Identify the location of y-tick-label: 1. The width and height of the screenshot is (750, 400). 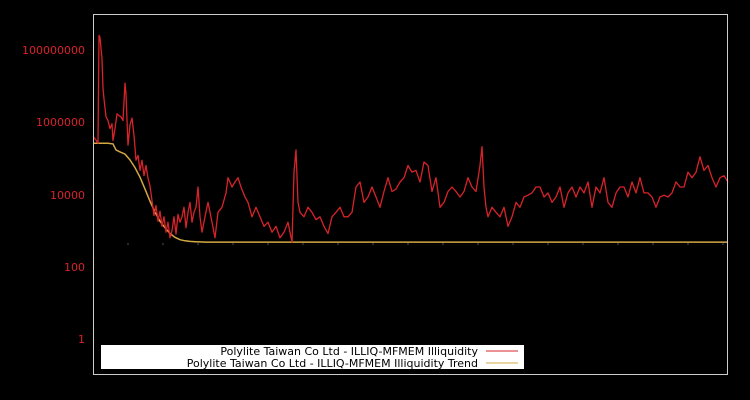
(81, 339).